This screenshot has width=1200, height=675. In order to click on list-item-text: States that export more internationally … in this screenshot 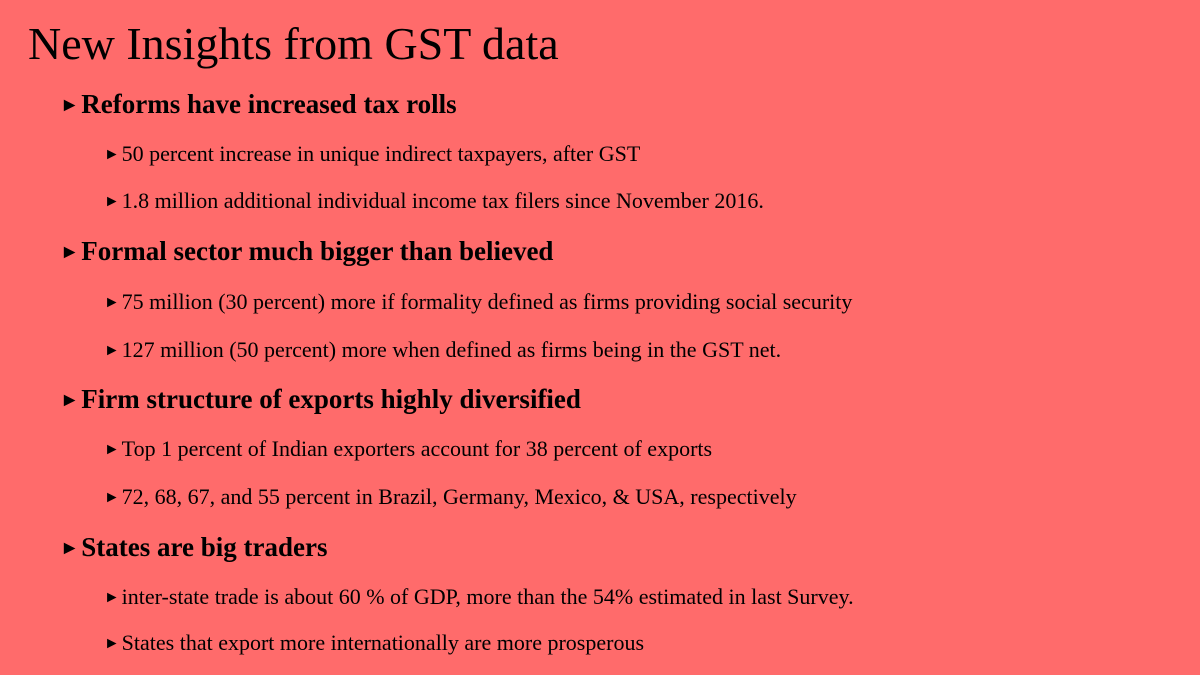, I will do `click(383, 642)`.